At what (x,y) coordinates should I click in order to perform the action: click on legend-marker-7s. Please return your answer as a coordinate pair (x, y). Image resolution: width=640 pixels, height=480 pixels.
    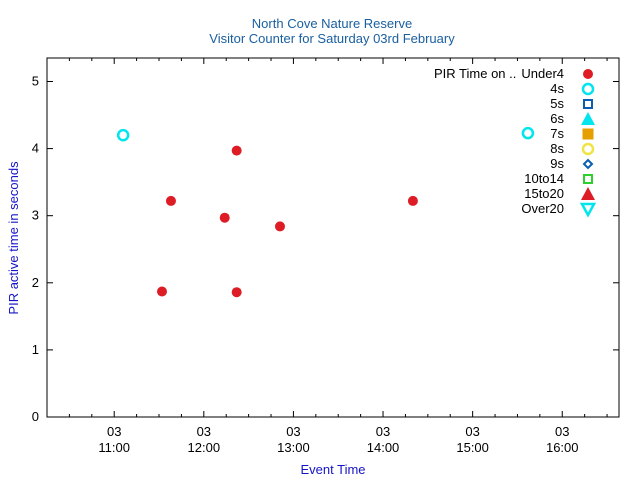
    Looking at the image, I should click on (588, 134).